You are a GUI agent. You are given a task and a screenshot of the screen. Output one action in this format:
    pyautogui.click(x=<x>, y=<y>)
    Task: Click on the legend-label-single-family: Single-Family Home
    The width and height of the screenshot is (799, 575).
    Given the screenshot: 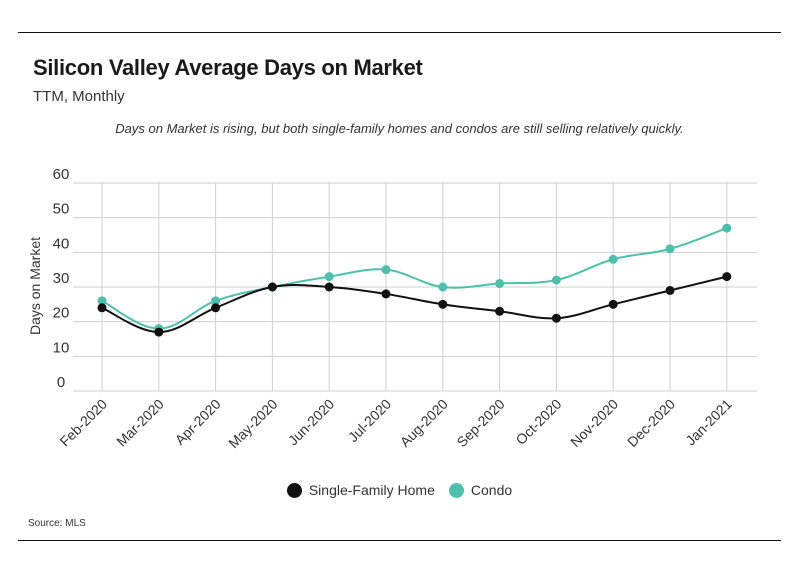 What is the action you would take?
    pyautogui.click(x=371, y=490)
    